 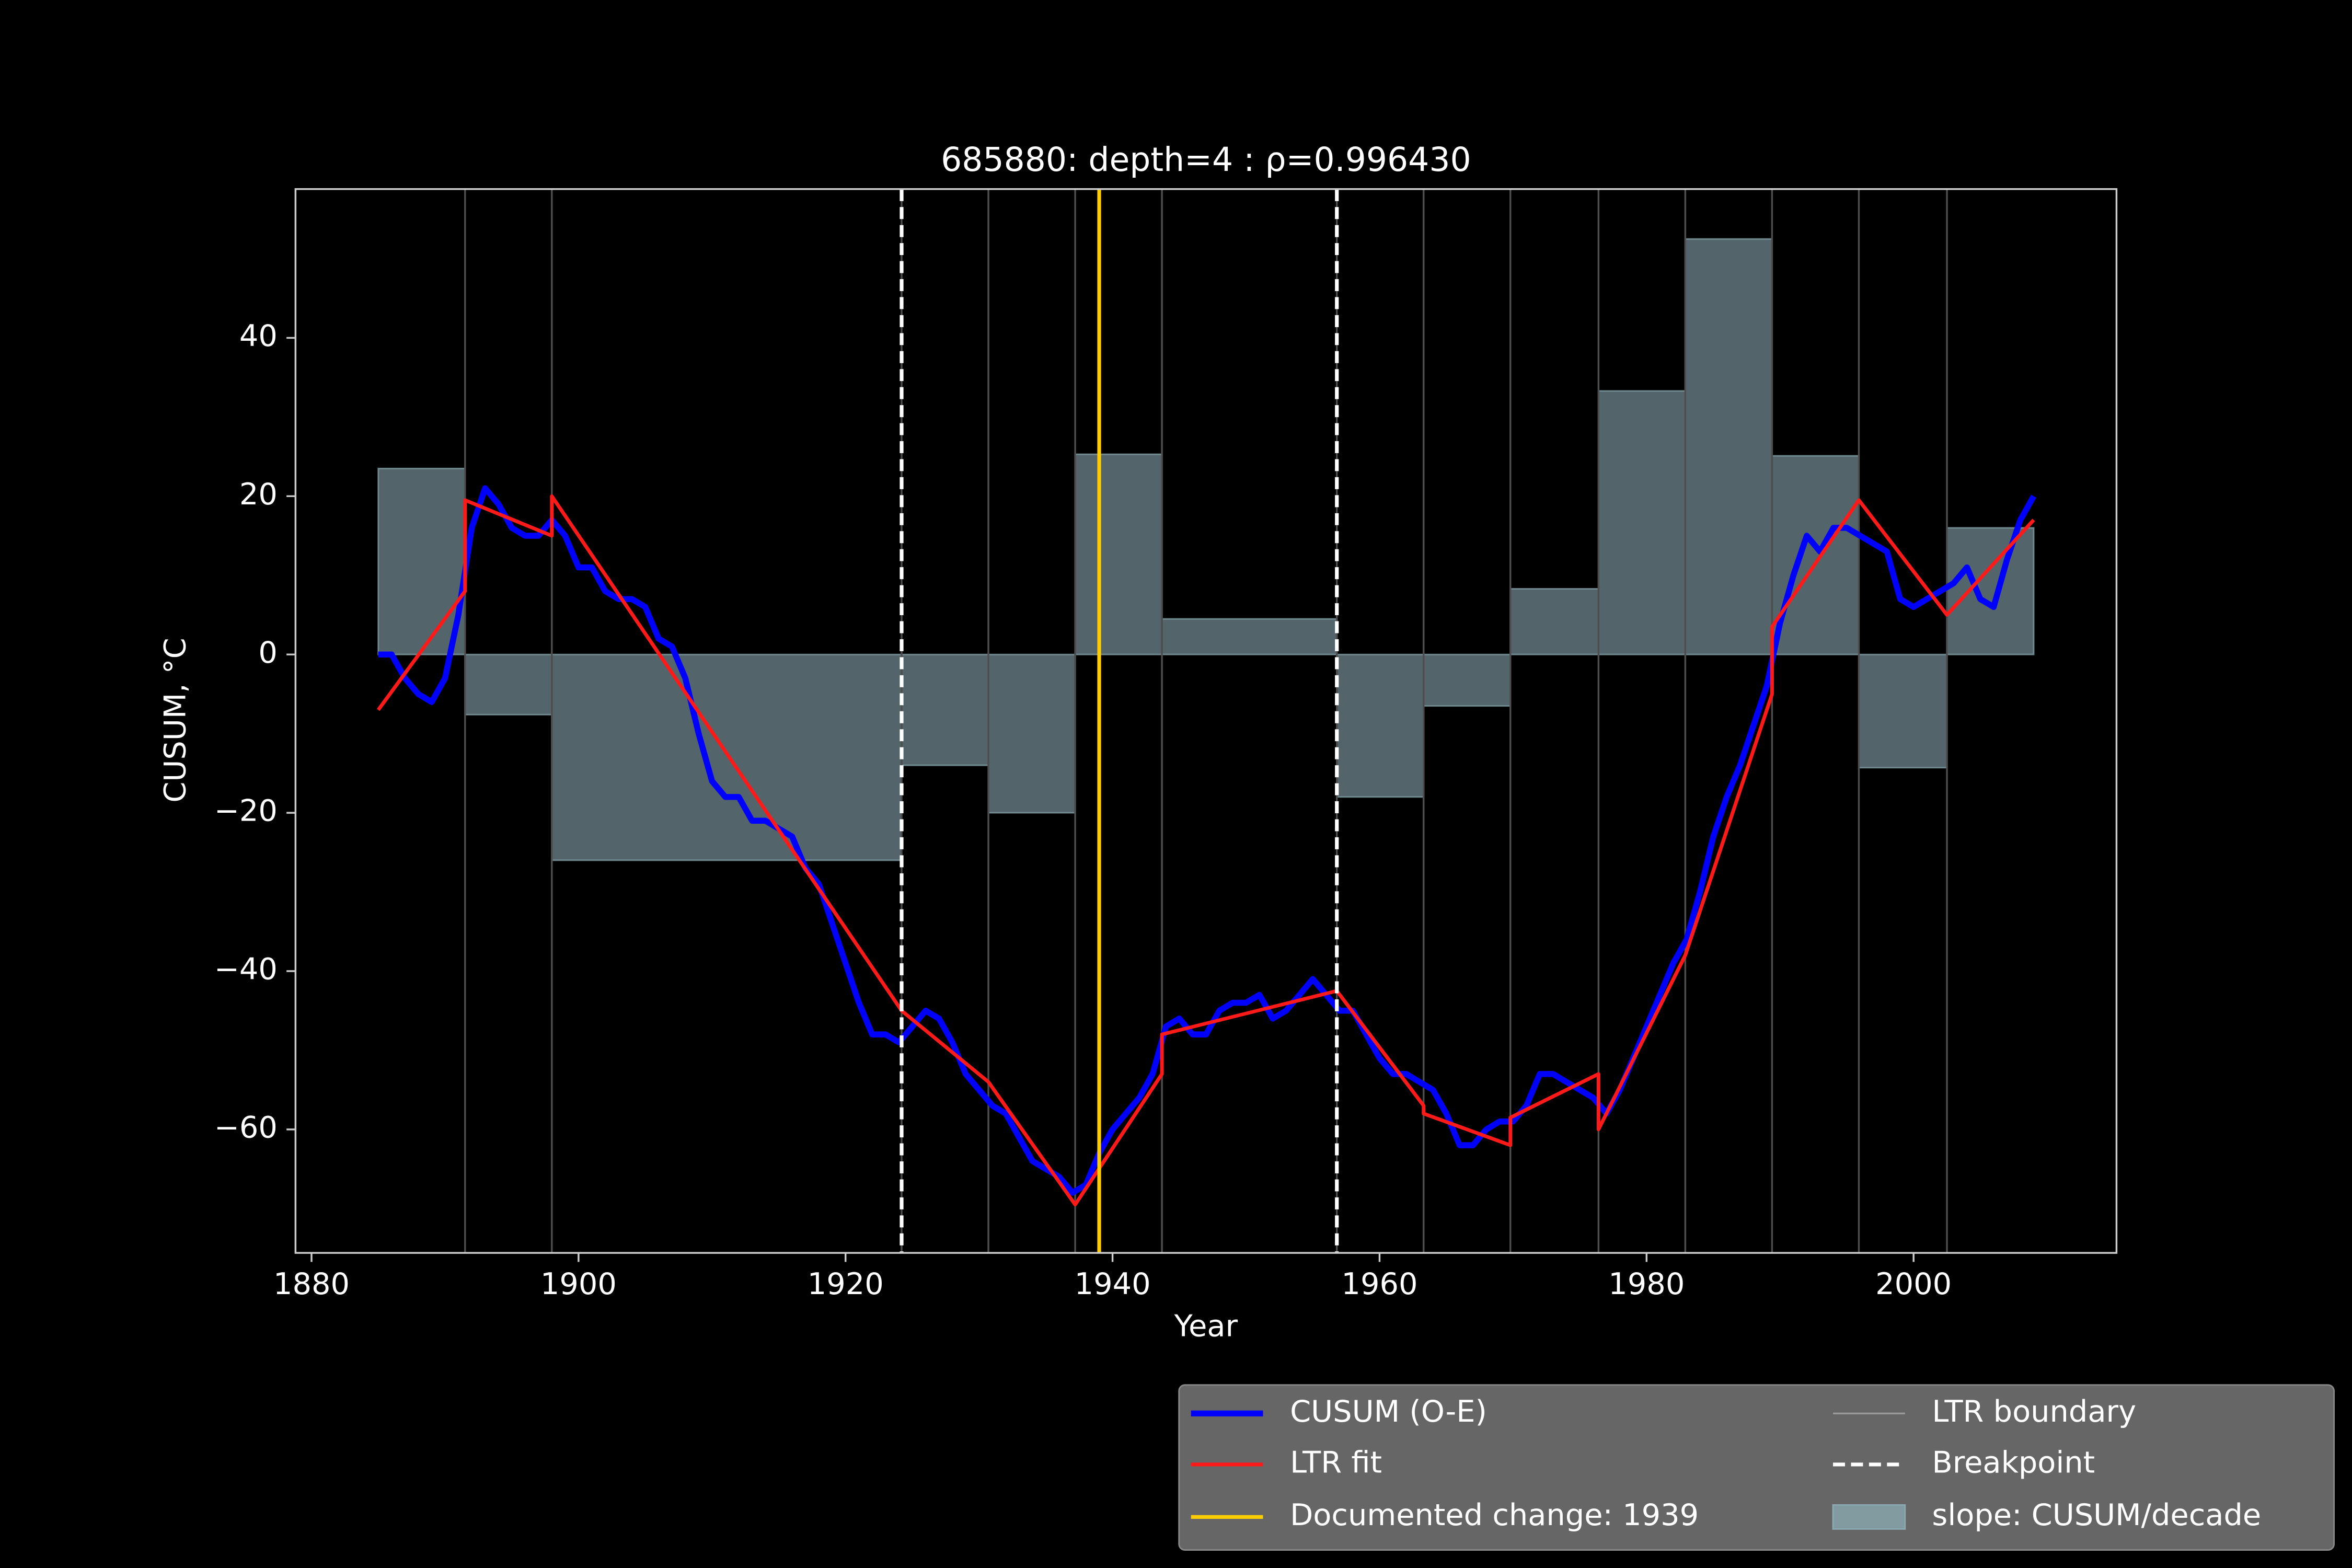 What do you see at coordinates (246, 1127) in the screenshot?
I see `y-tick-label: −60` at bounding box center [246, 1127].